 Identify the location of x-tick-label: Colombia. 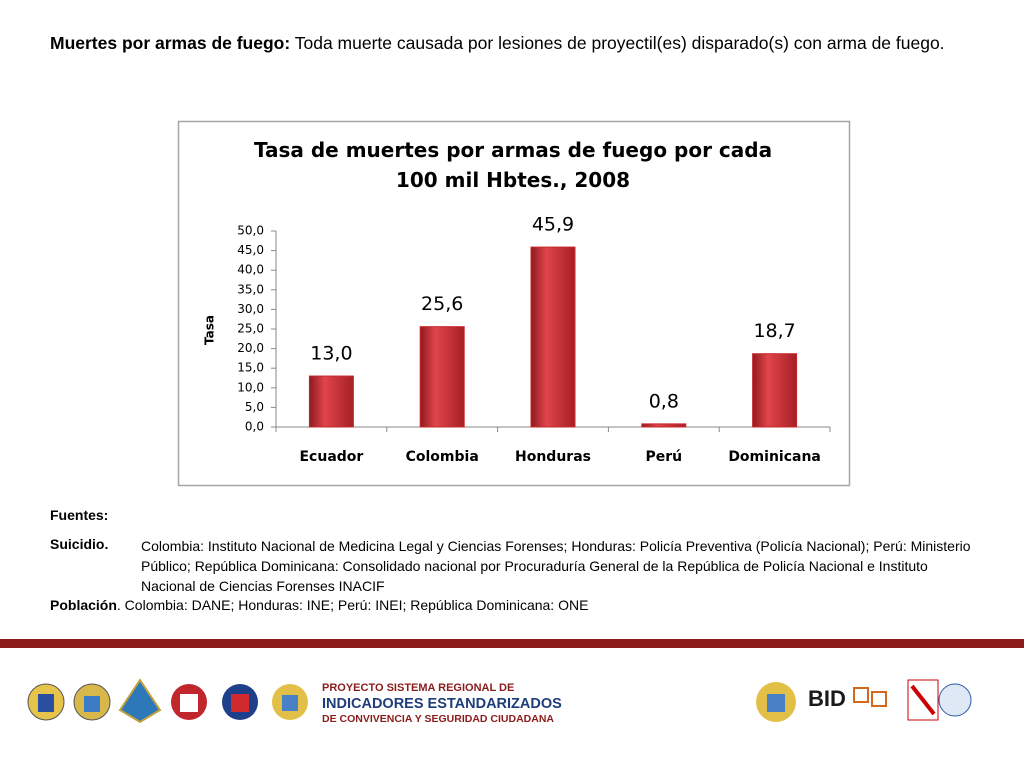
(442, 457).